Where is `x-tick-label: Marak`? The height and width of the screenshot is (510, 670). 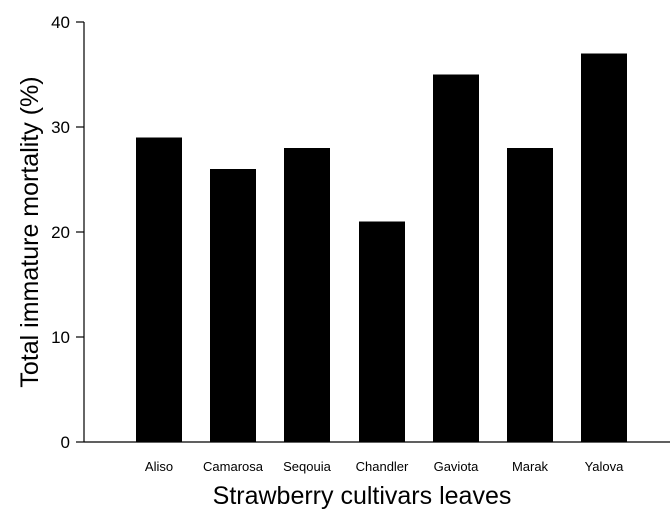 x-tick-label: Marak is located at coordinates (530, 466).